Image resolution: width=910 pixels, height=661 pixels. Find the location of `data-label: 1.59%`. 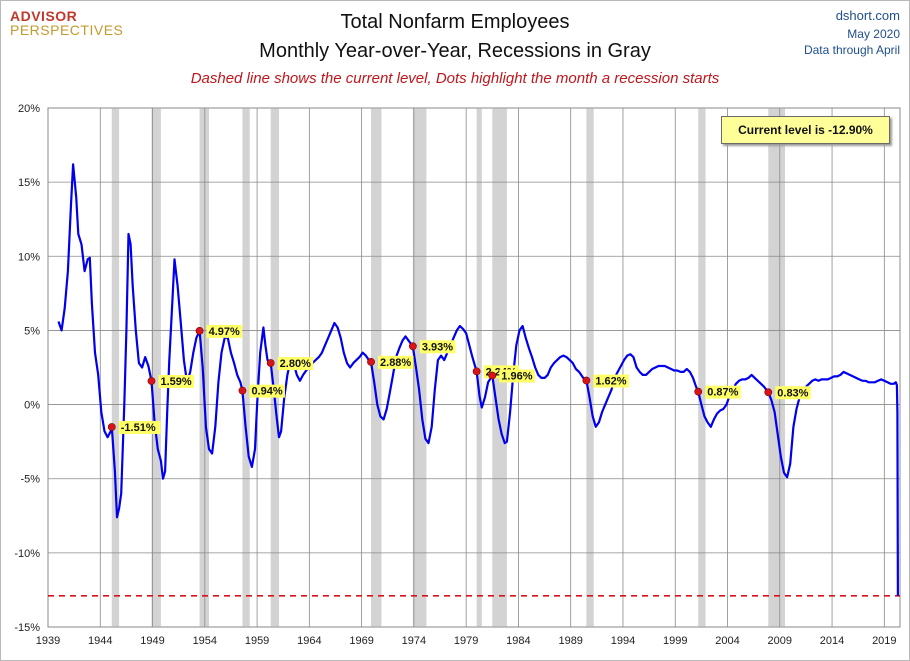

data-label: 1.59% is located at coordinates (175, 382).